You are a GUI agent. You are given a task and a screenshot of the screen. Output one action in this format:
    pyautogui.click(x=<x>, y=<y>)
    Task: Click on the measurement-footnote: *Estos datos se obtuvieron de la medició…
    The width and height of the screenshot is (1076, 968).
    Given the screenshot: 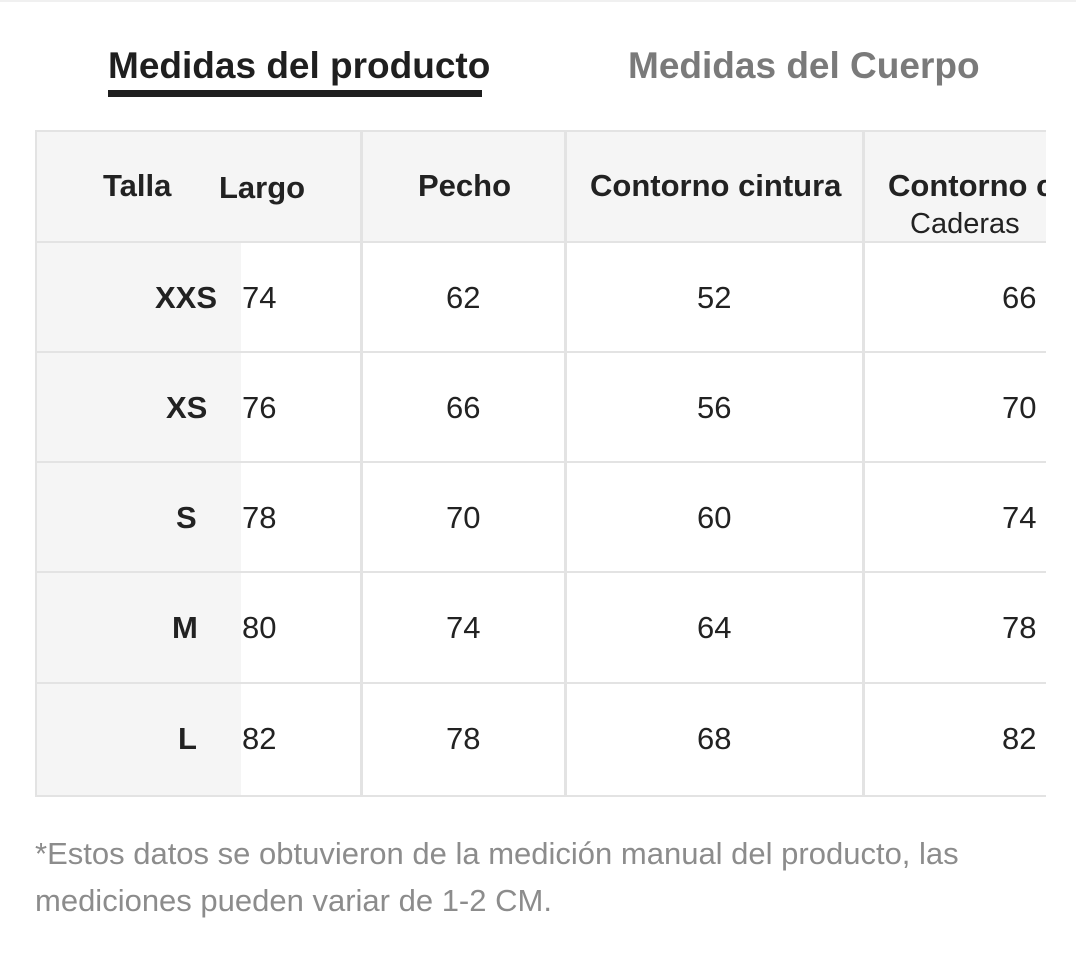 What is the action you would take?
    pyautogui.click(x=497, y=877)
    